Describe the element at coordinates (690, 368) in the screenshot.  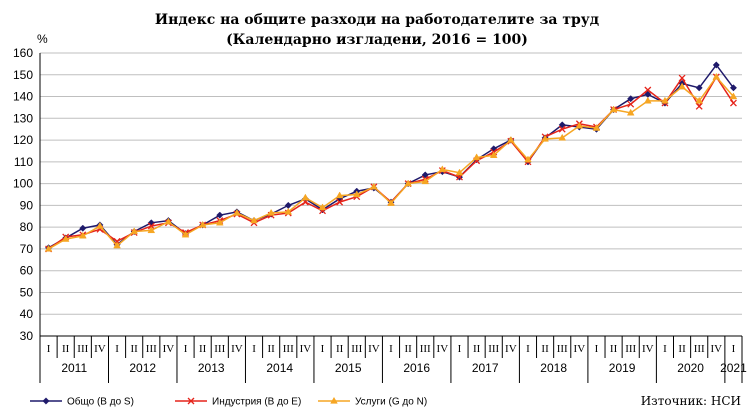
I see `year-label: 2020` at that location.